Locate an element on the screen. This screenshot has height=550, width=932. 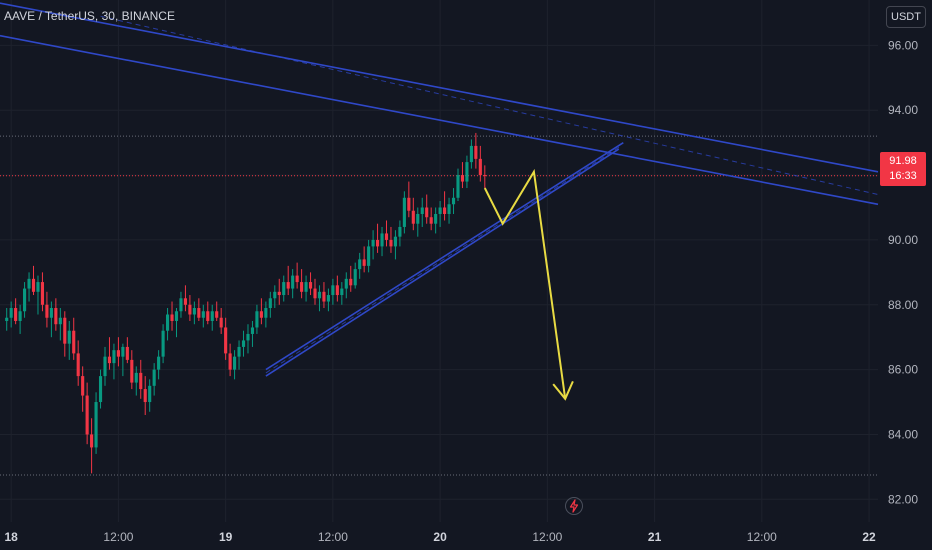
time-tick-label: 20 is located at coordinates (440, 537).